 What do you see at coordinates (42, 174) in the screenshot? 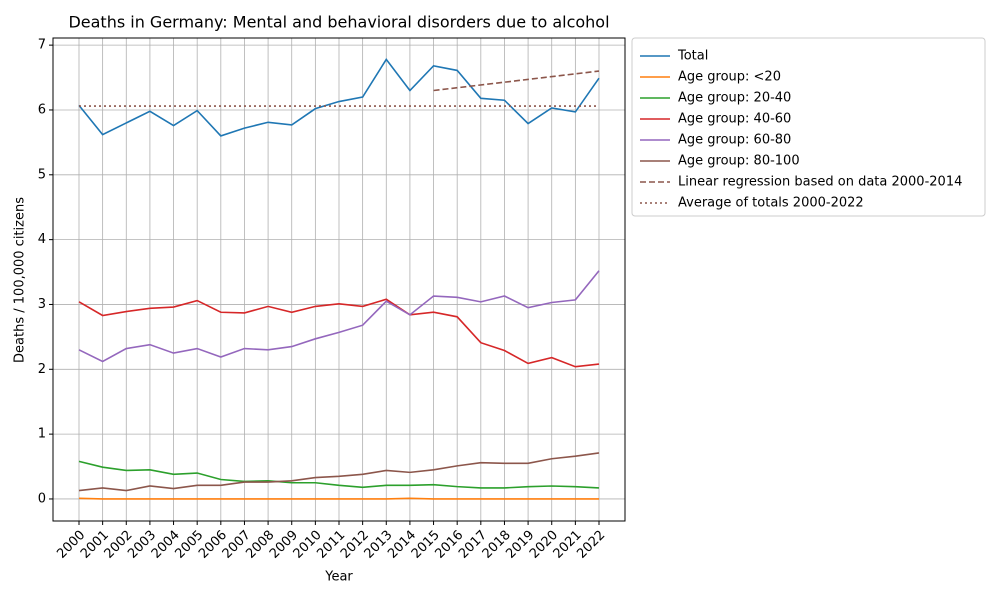
I see `y-tick-label: 5` at bounding box center [42, 174].